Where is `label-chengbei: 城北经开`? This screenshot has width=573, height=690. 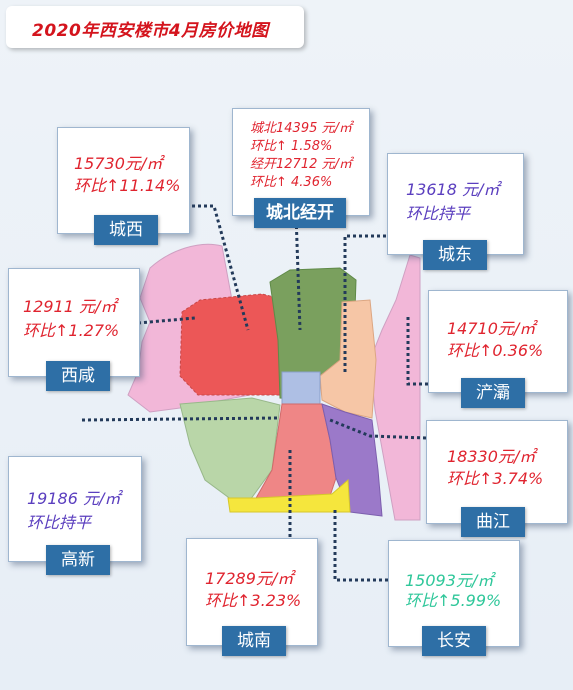 label-chengbei: 城北经开 is located at coordinates (300, 213).